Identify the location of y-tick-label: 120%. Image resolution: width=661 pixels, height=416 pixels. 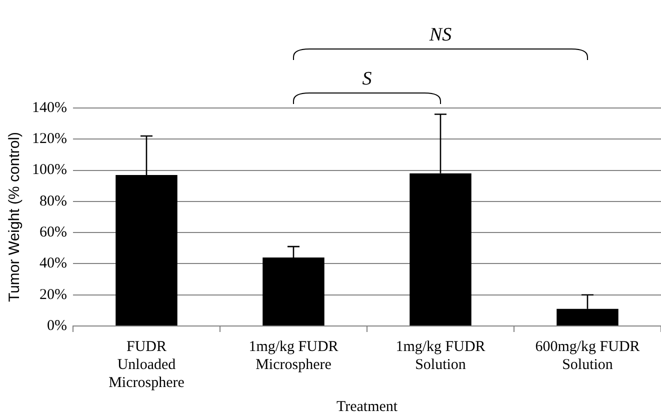
(49, 139).